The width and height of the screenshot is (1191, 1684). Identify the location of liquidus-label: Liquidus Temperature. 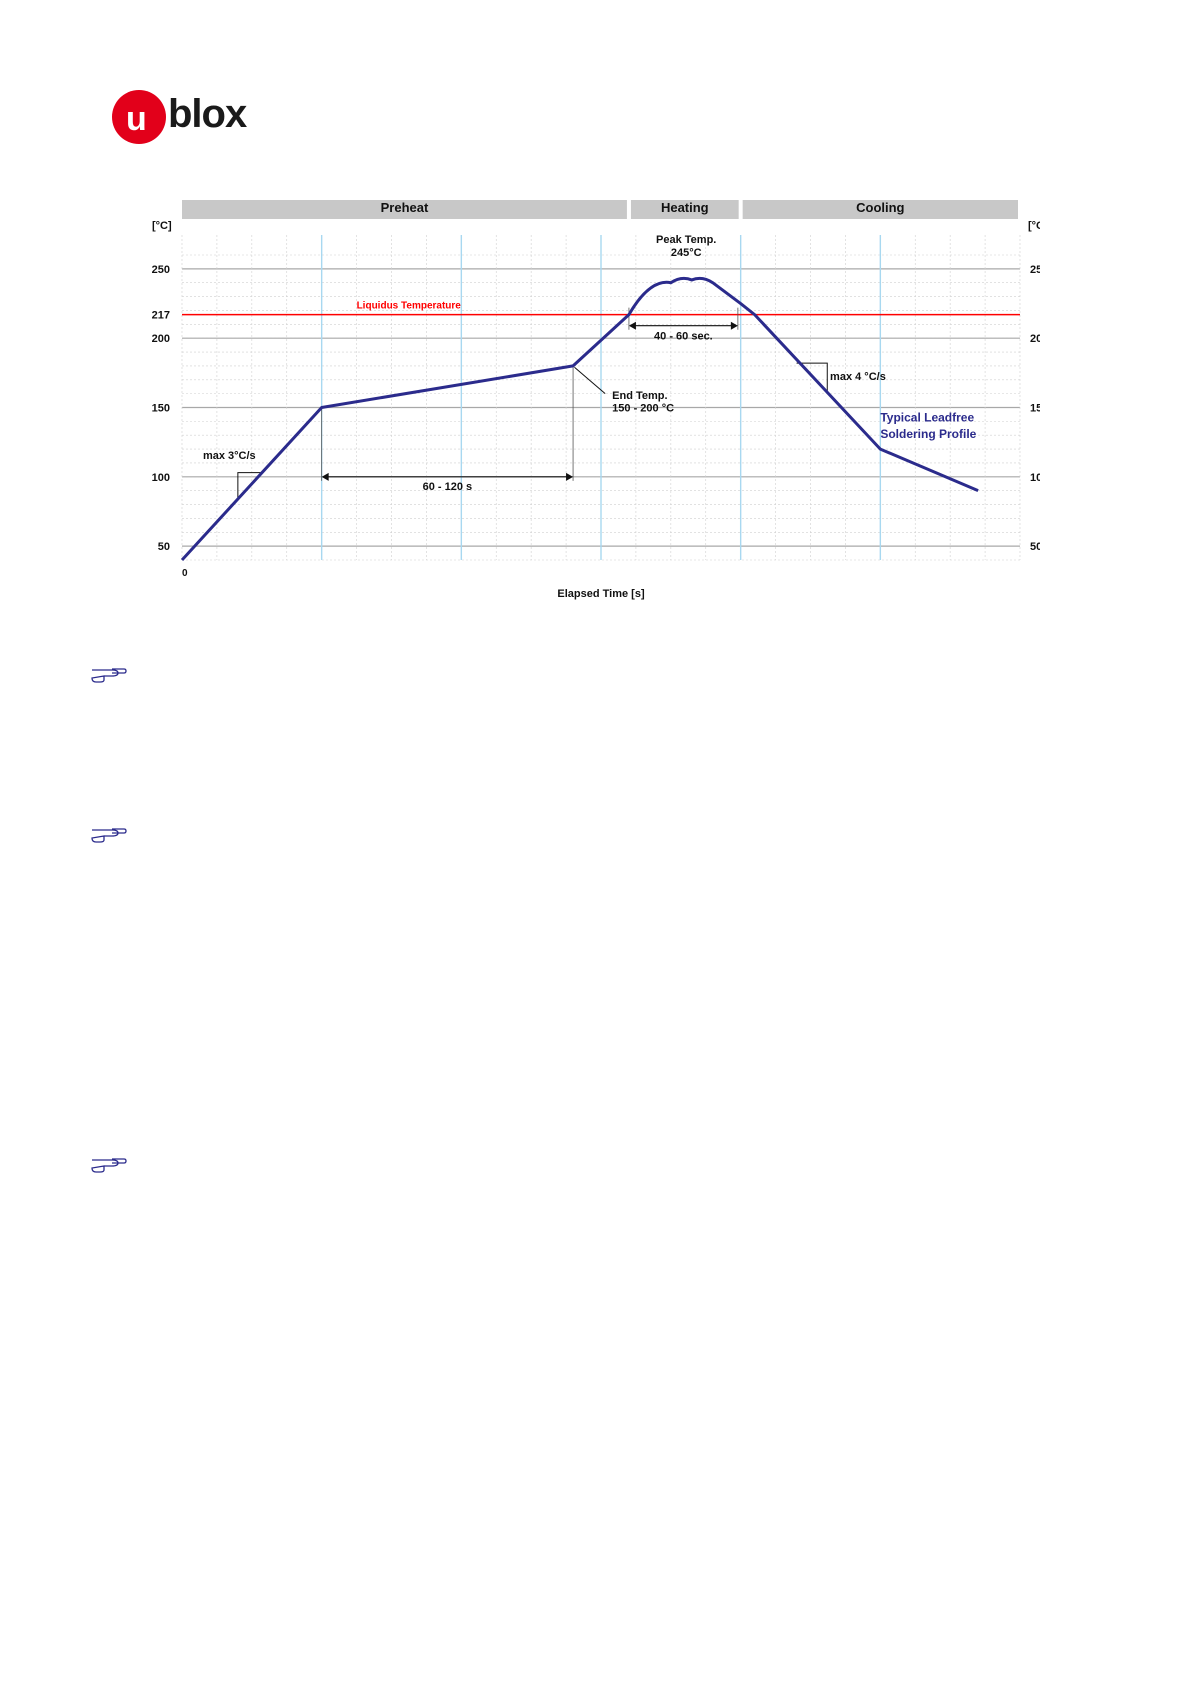
(409, 306).